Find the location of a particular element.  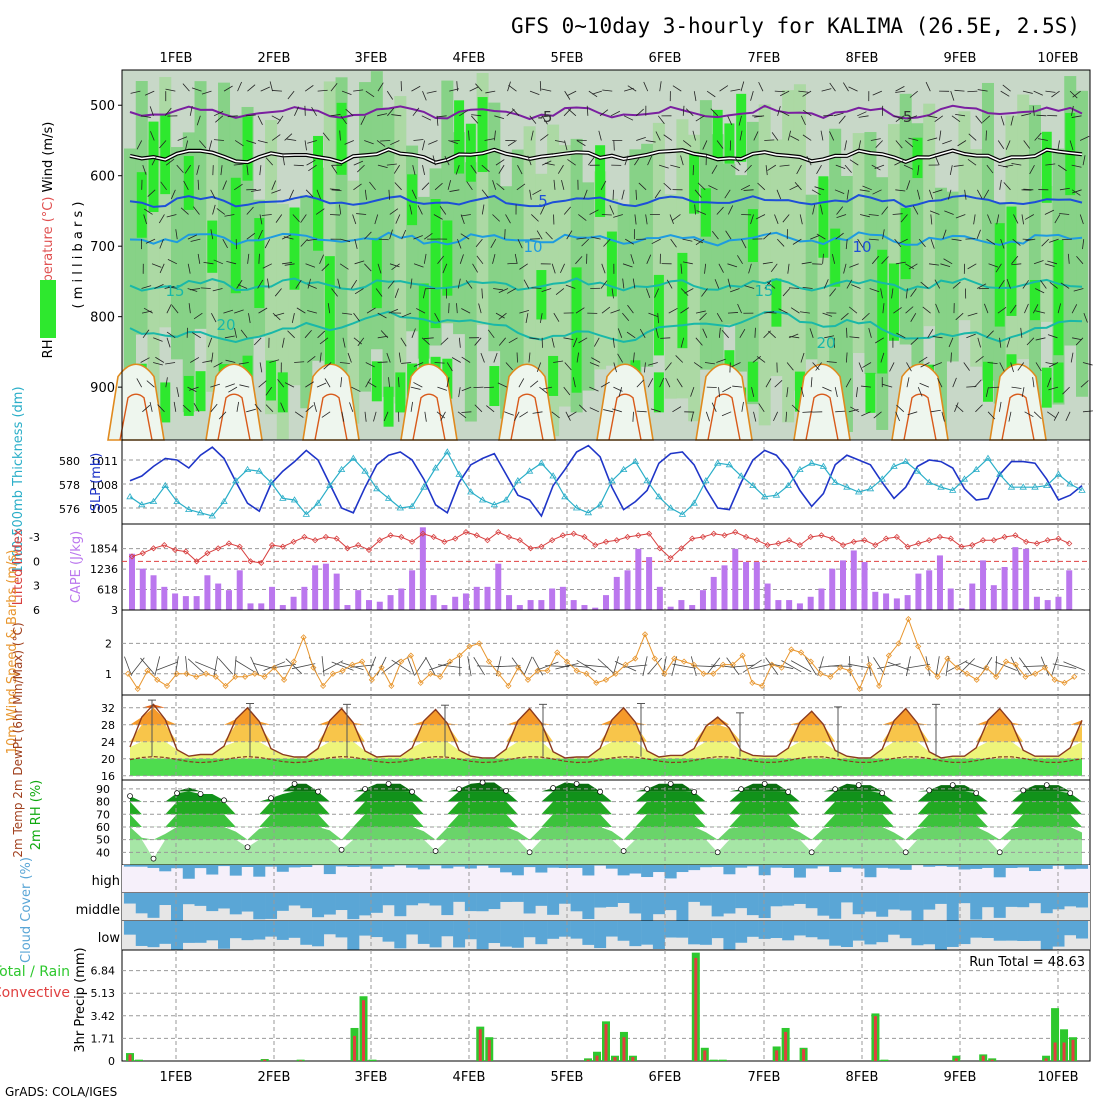

temp2m-tick: 28 is located at coordinates (108, 725).